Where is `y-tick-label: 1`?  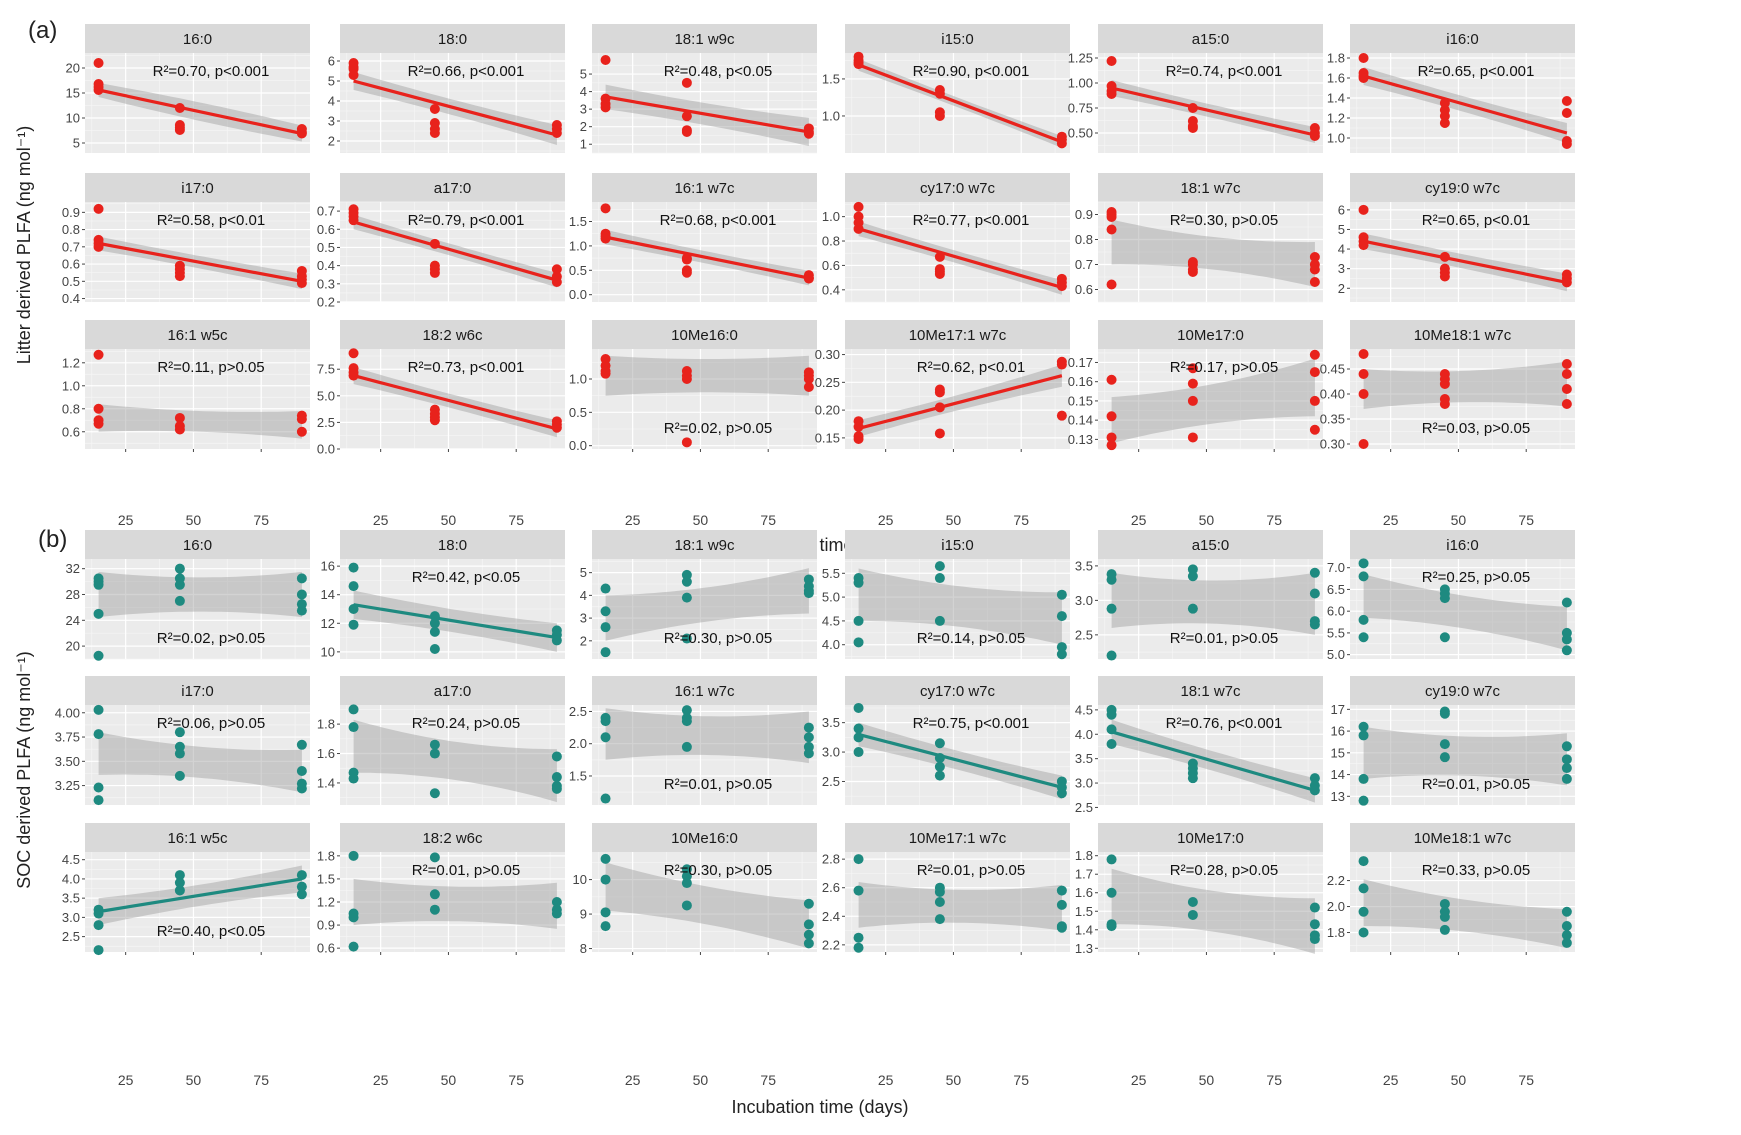
y-tick-label: 1 is located at coordinates (583, 144).